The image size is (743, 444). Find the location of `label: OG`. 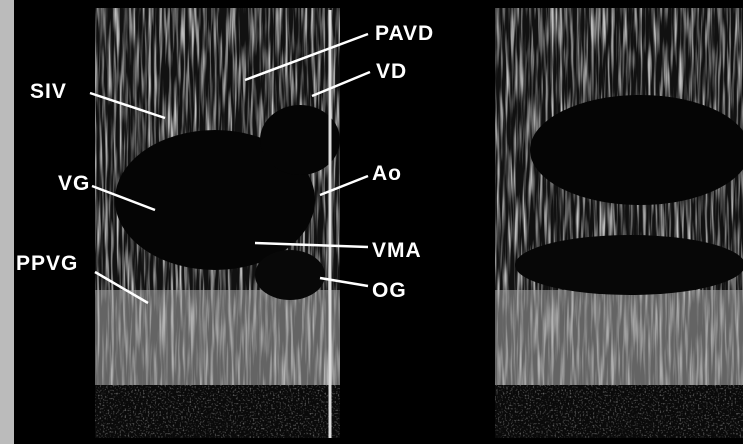

label: OG is located at coordinates (389, 290).